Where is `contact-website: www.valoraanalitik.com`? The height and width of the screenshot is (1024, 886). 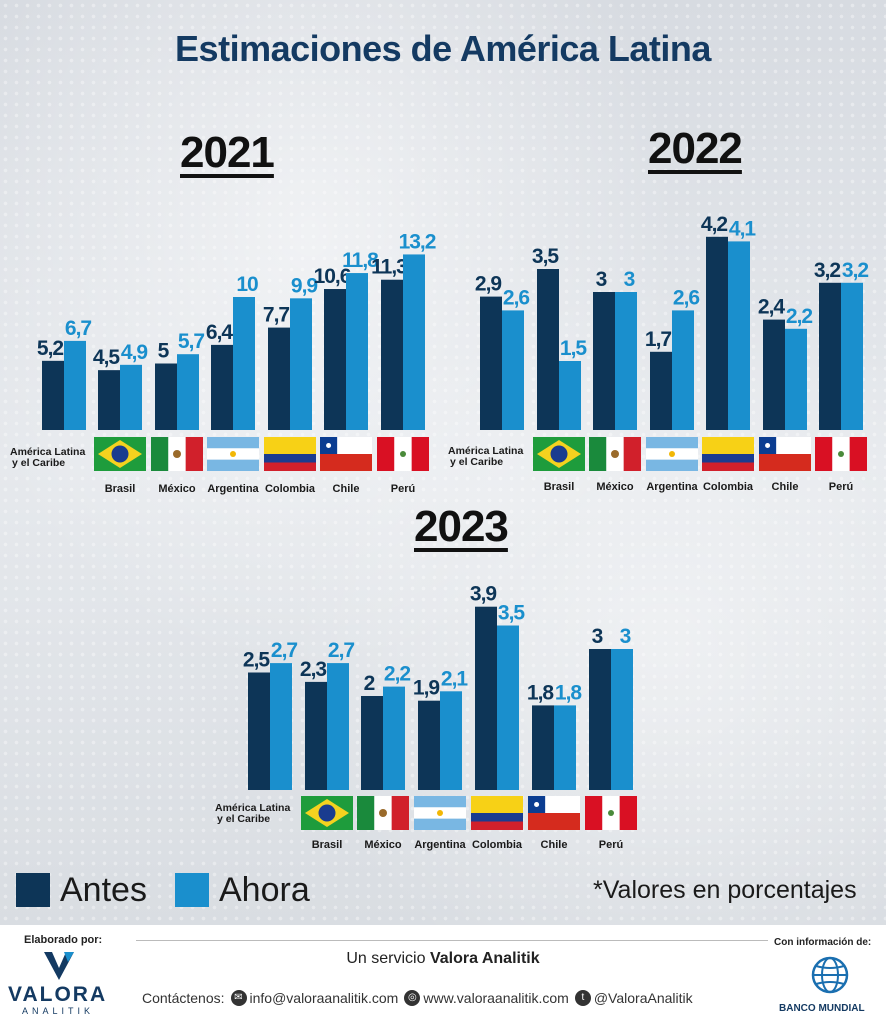 contact-website: www.valoraanalitik.com is located at coordinates (496, 998).